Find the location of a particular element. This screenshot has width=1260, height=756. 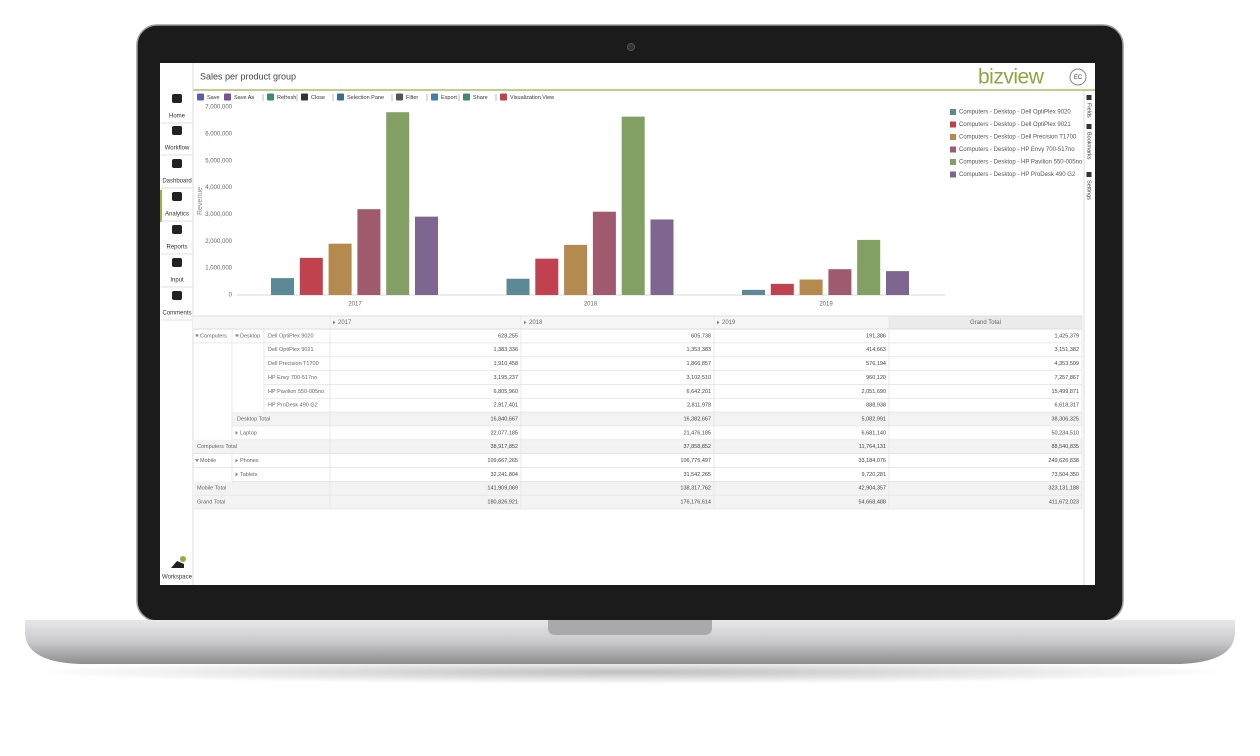

sidebar-label: Workflow is located at coordinates (177, 149).